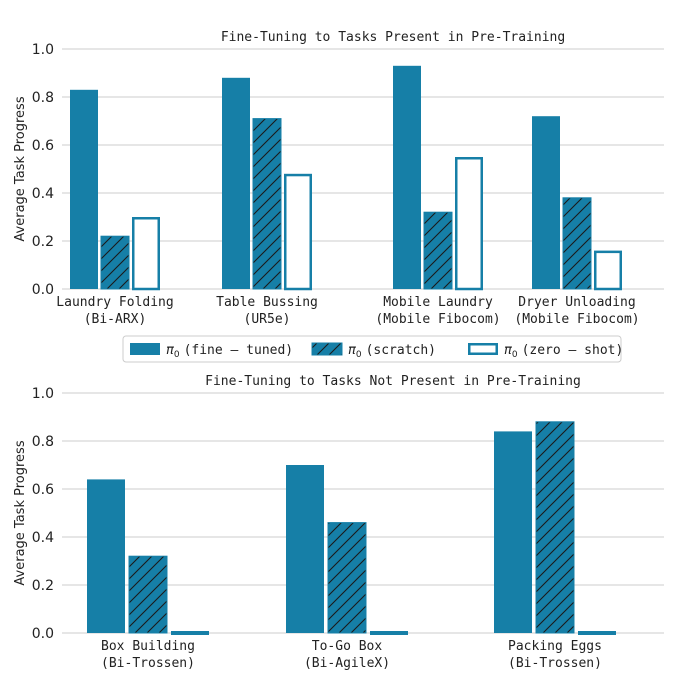 Image resolution: width=677 pixels, height=674 pixels. What do you see at coordinates (114, 302) in the screenshot?
I see `category-label: Laundry Folding` at bounding box center [114, 302].